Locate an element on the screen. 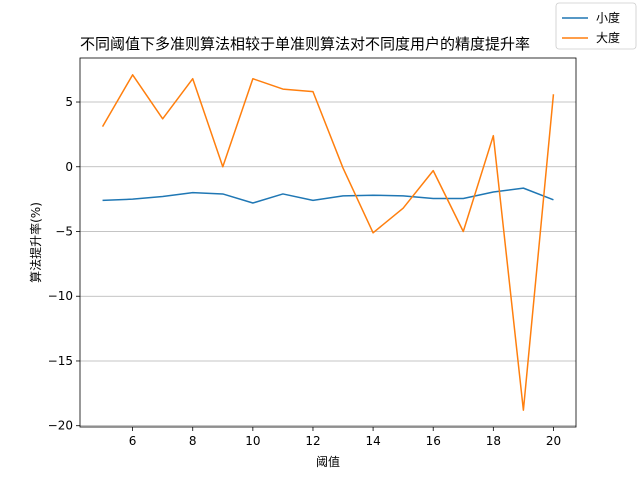 The width and height of the screenshot is (640, 480). legend-label-1: 小度 is located at coordinates (608, 17).